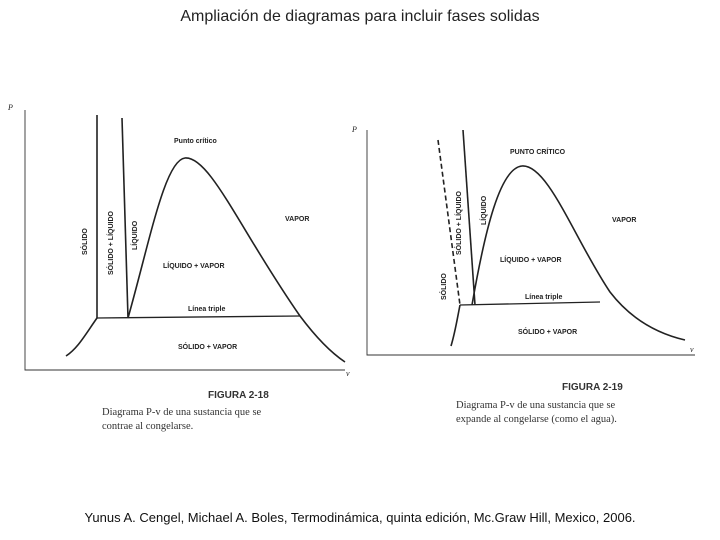 The image size is (720, 540). Describe the element at coordinates (195, 141) in the screenshot. I see `critical-point: Punto crítico` at that location.